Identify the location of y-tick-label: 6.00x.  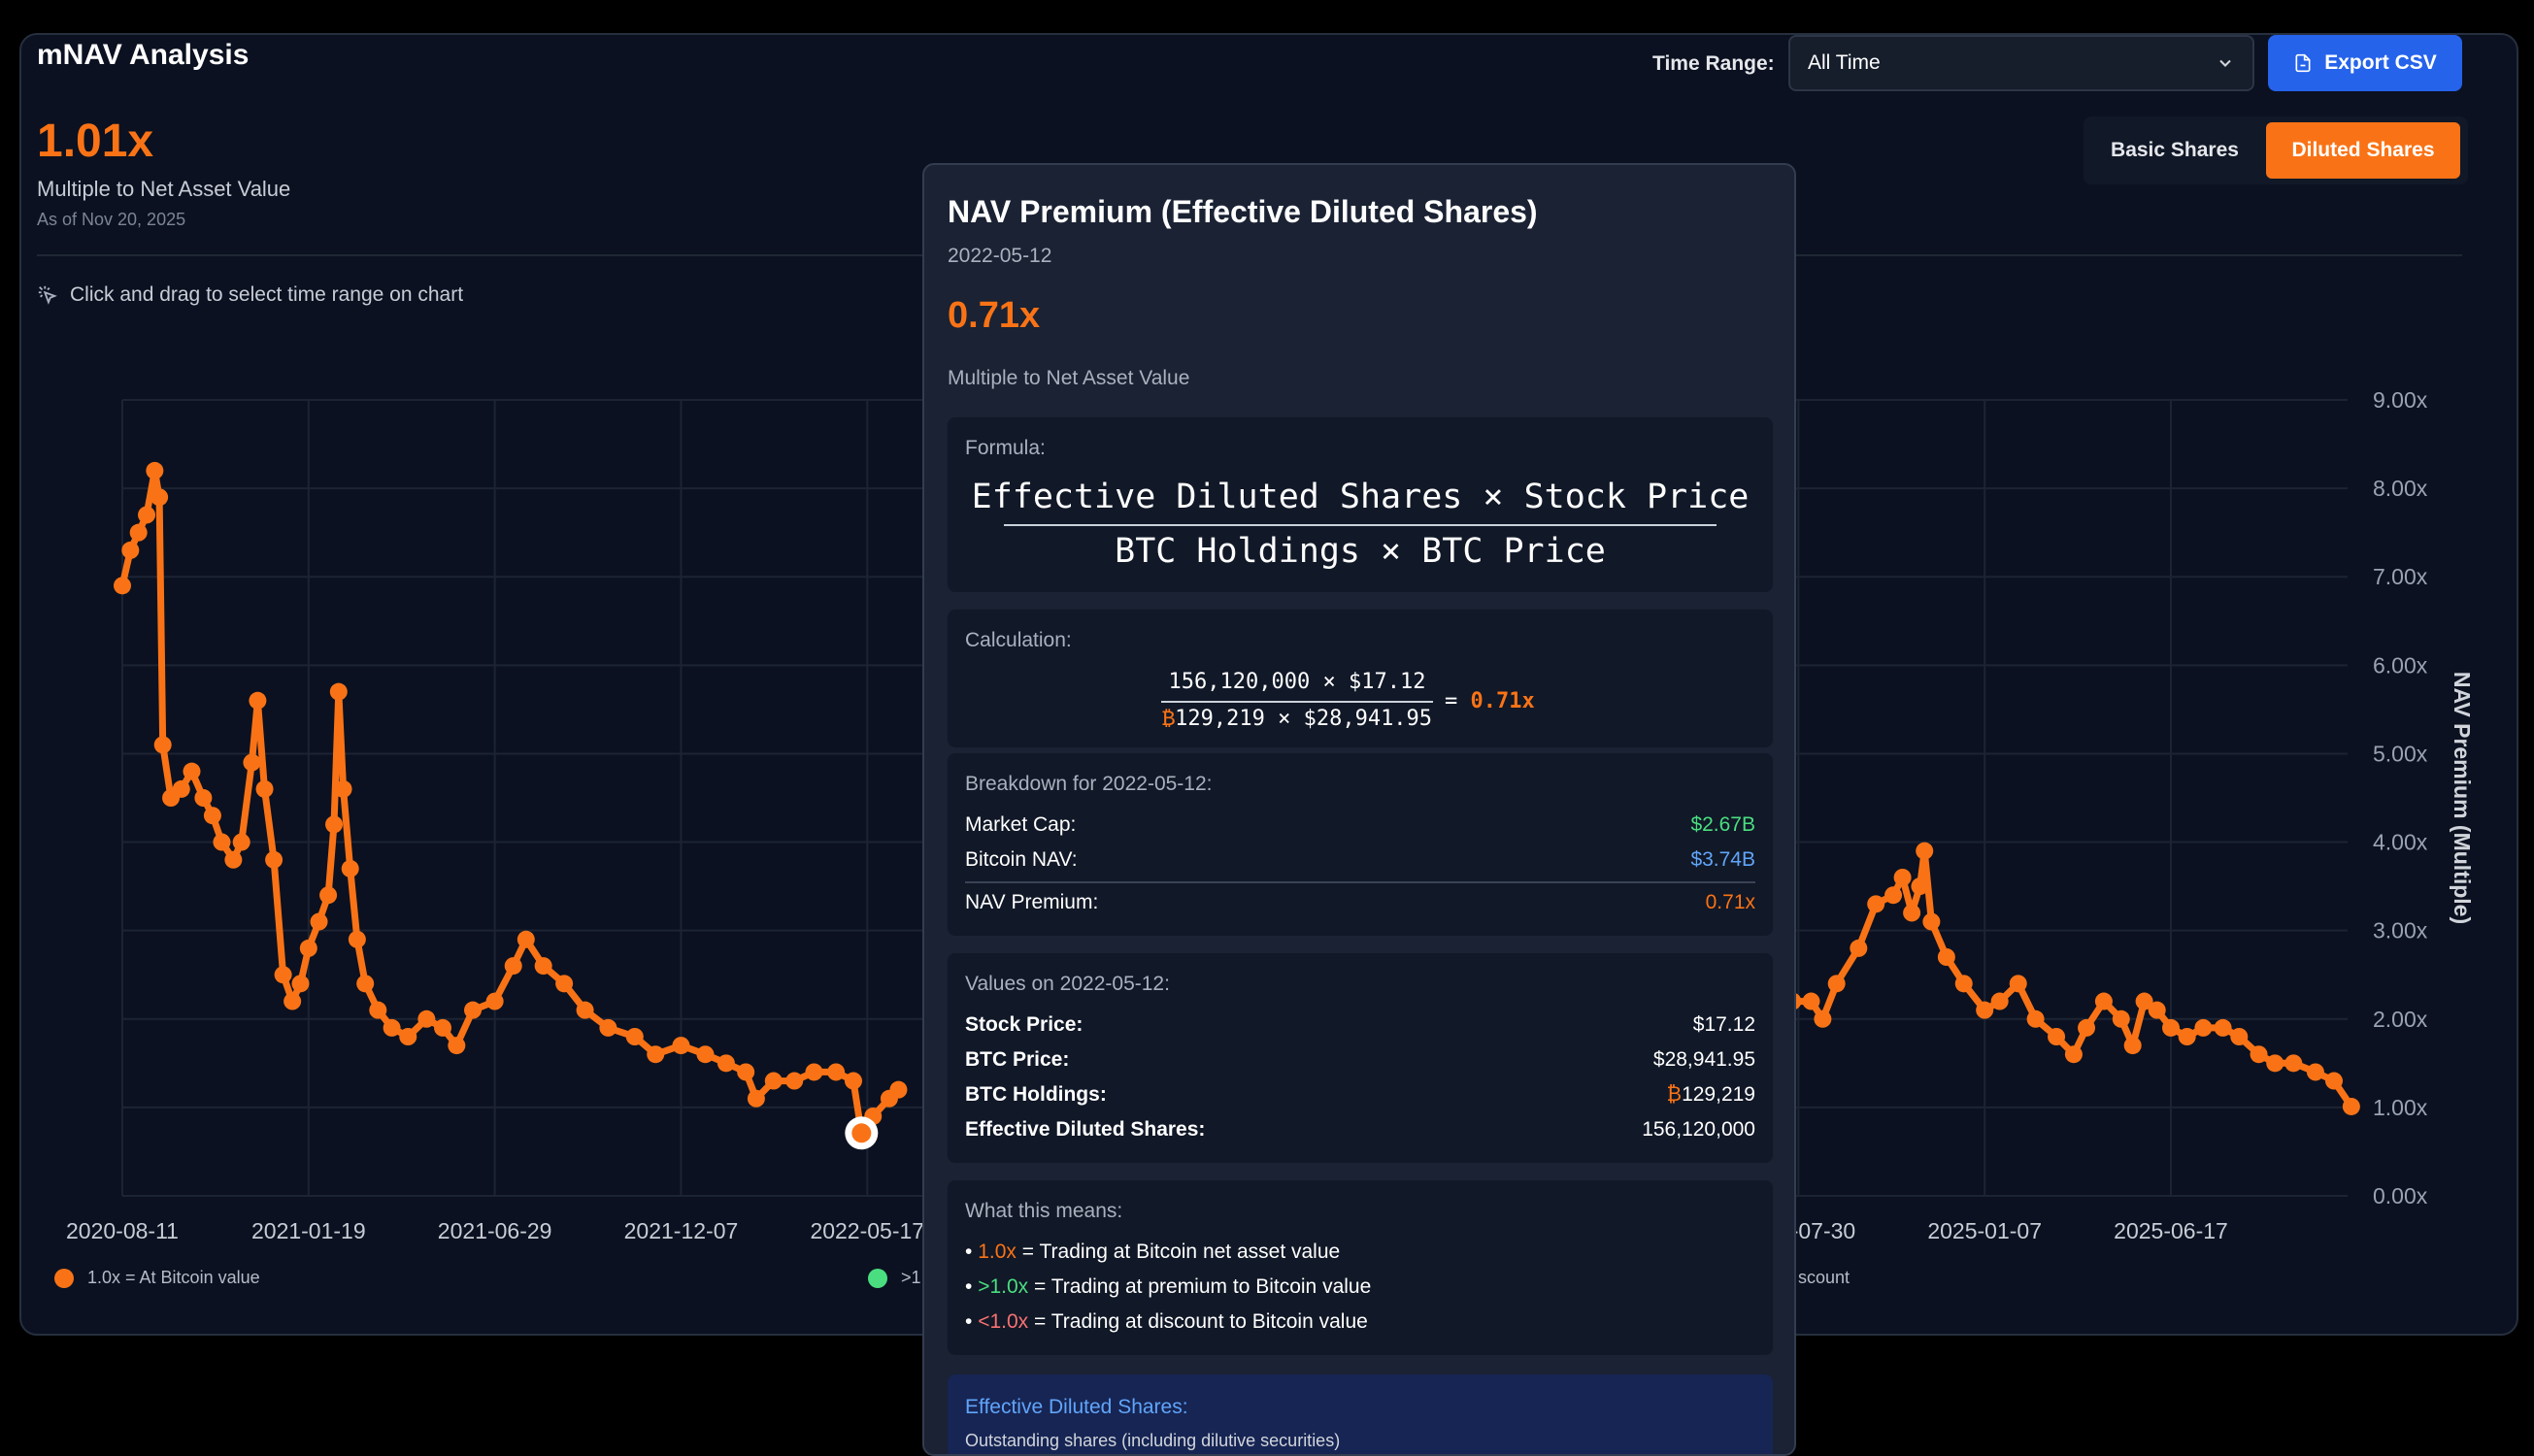
(2400, 665).